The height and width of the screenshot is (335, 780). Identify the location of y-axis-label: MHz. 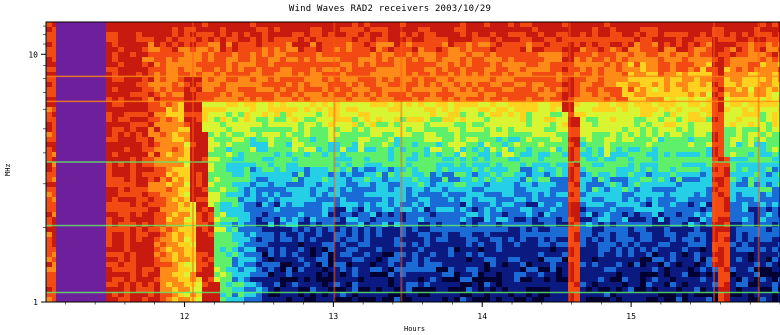
(8, 169).